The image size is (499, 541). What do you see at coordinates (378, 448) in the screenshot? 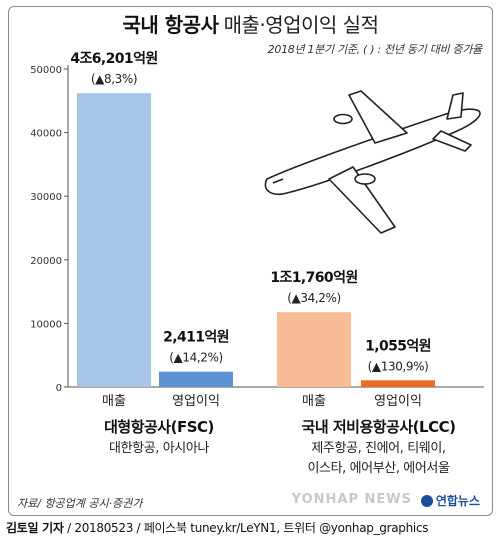
I see `group-lcc-members-line1: 제주항공, 진에어, 티웨이,` at bounding box center [378, 448].